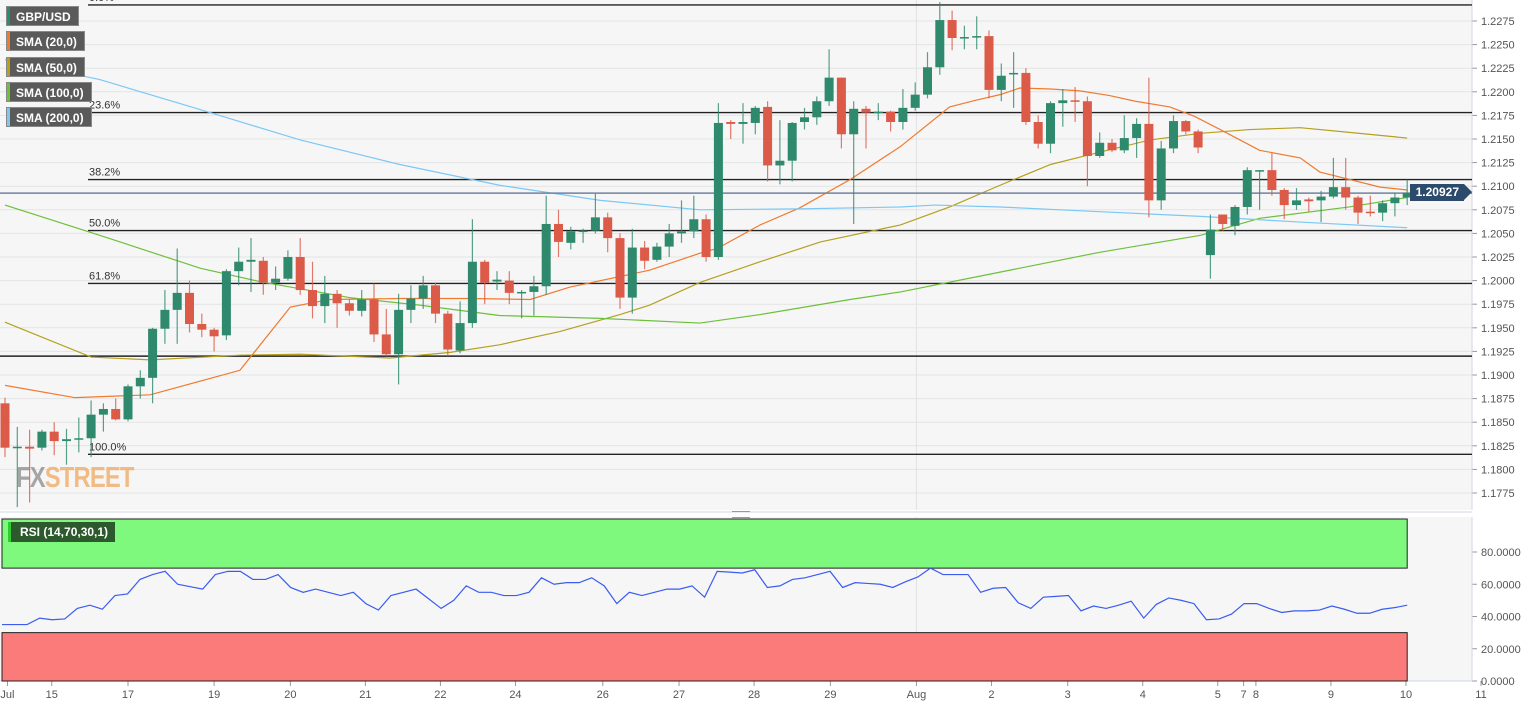  I want to click on rsi-legend: RSI (14,70,30,1), so click(62, 532).